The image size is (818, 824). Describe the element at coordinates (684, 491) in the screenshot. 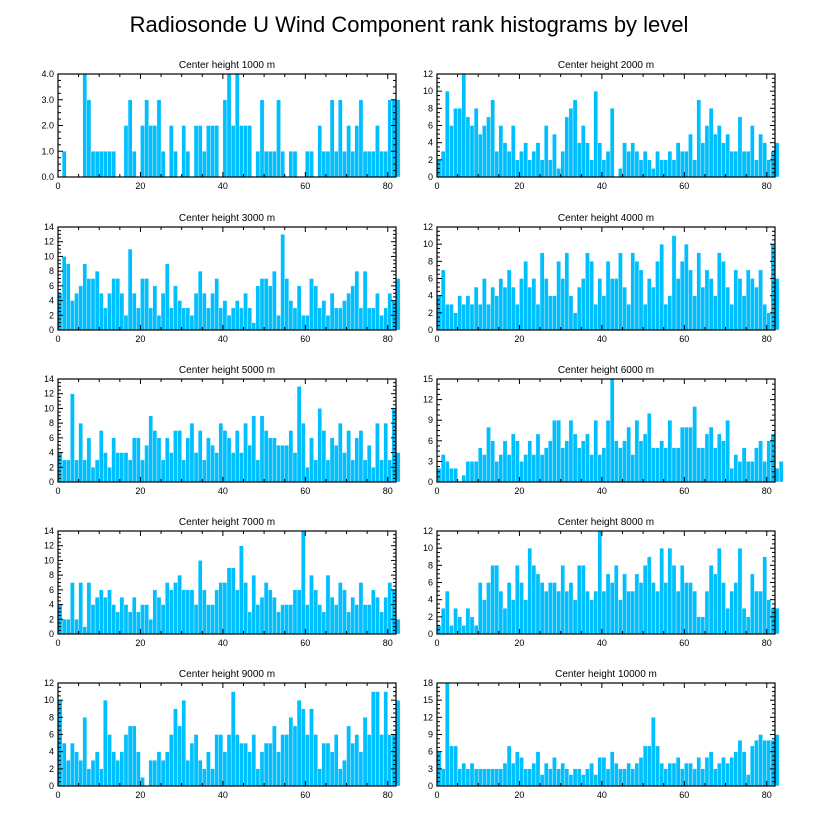

I see `x-tick-label: 60` at that location.